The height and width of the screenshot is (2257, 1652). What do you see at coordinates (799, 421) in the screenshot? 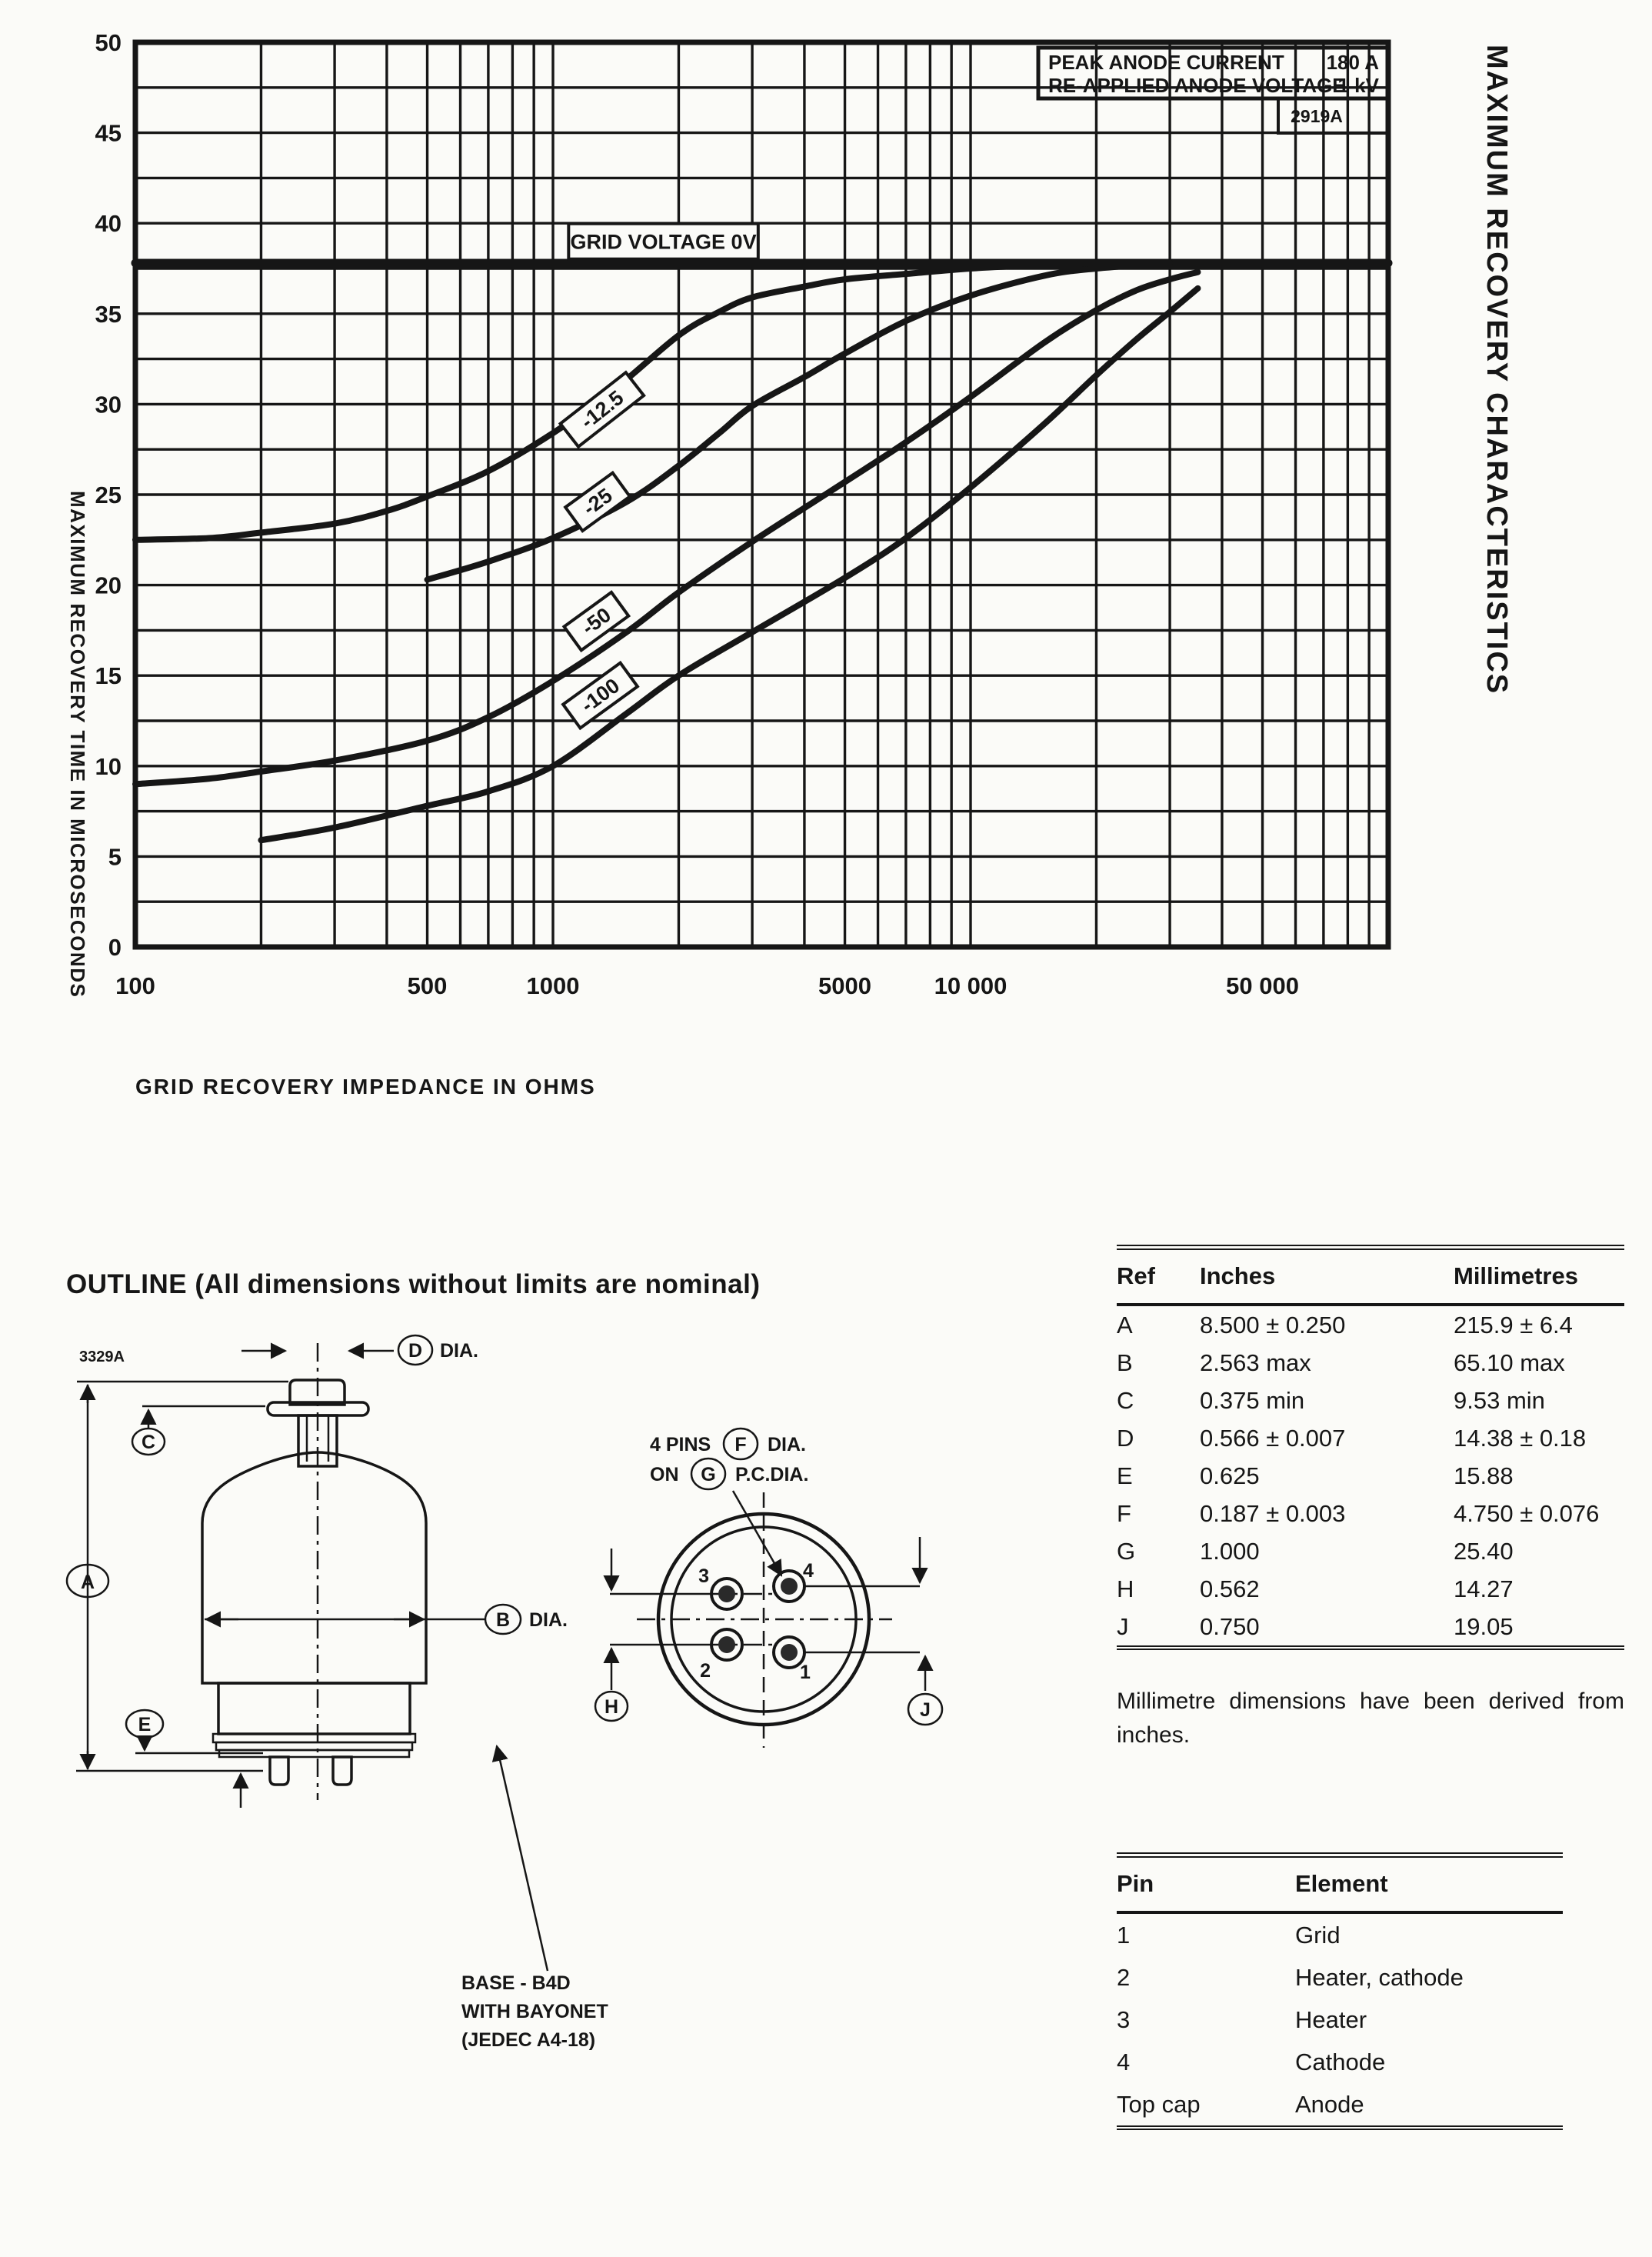
I see `curve-grid-voltage--25` at bounding box center [799, 421].